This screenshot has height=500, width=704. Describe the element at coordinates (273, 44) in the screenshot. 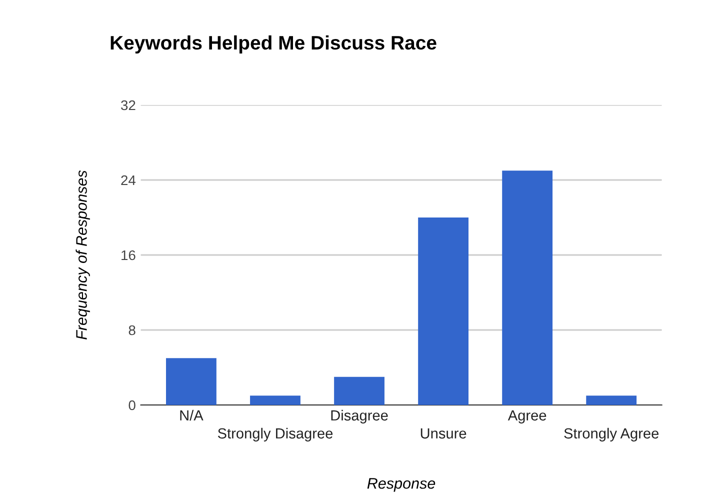

I see `chart-title: Keywords Helped Me Discuss Race` at that location.